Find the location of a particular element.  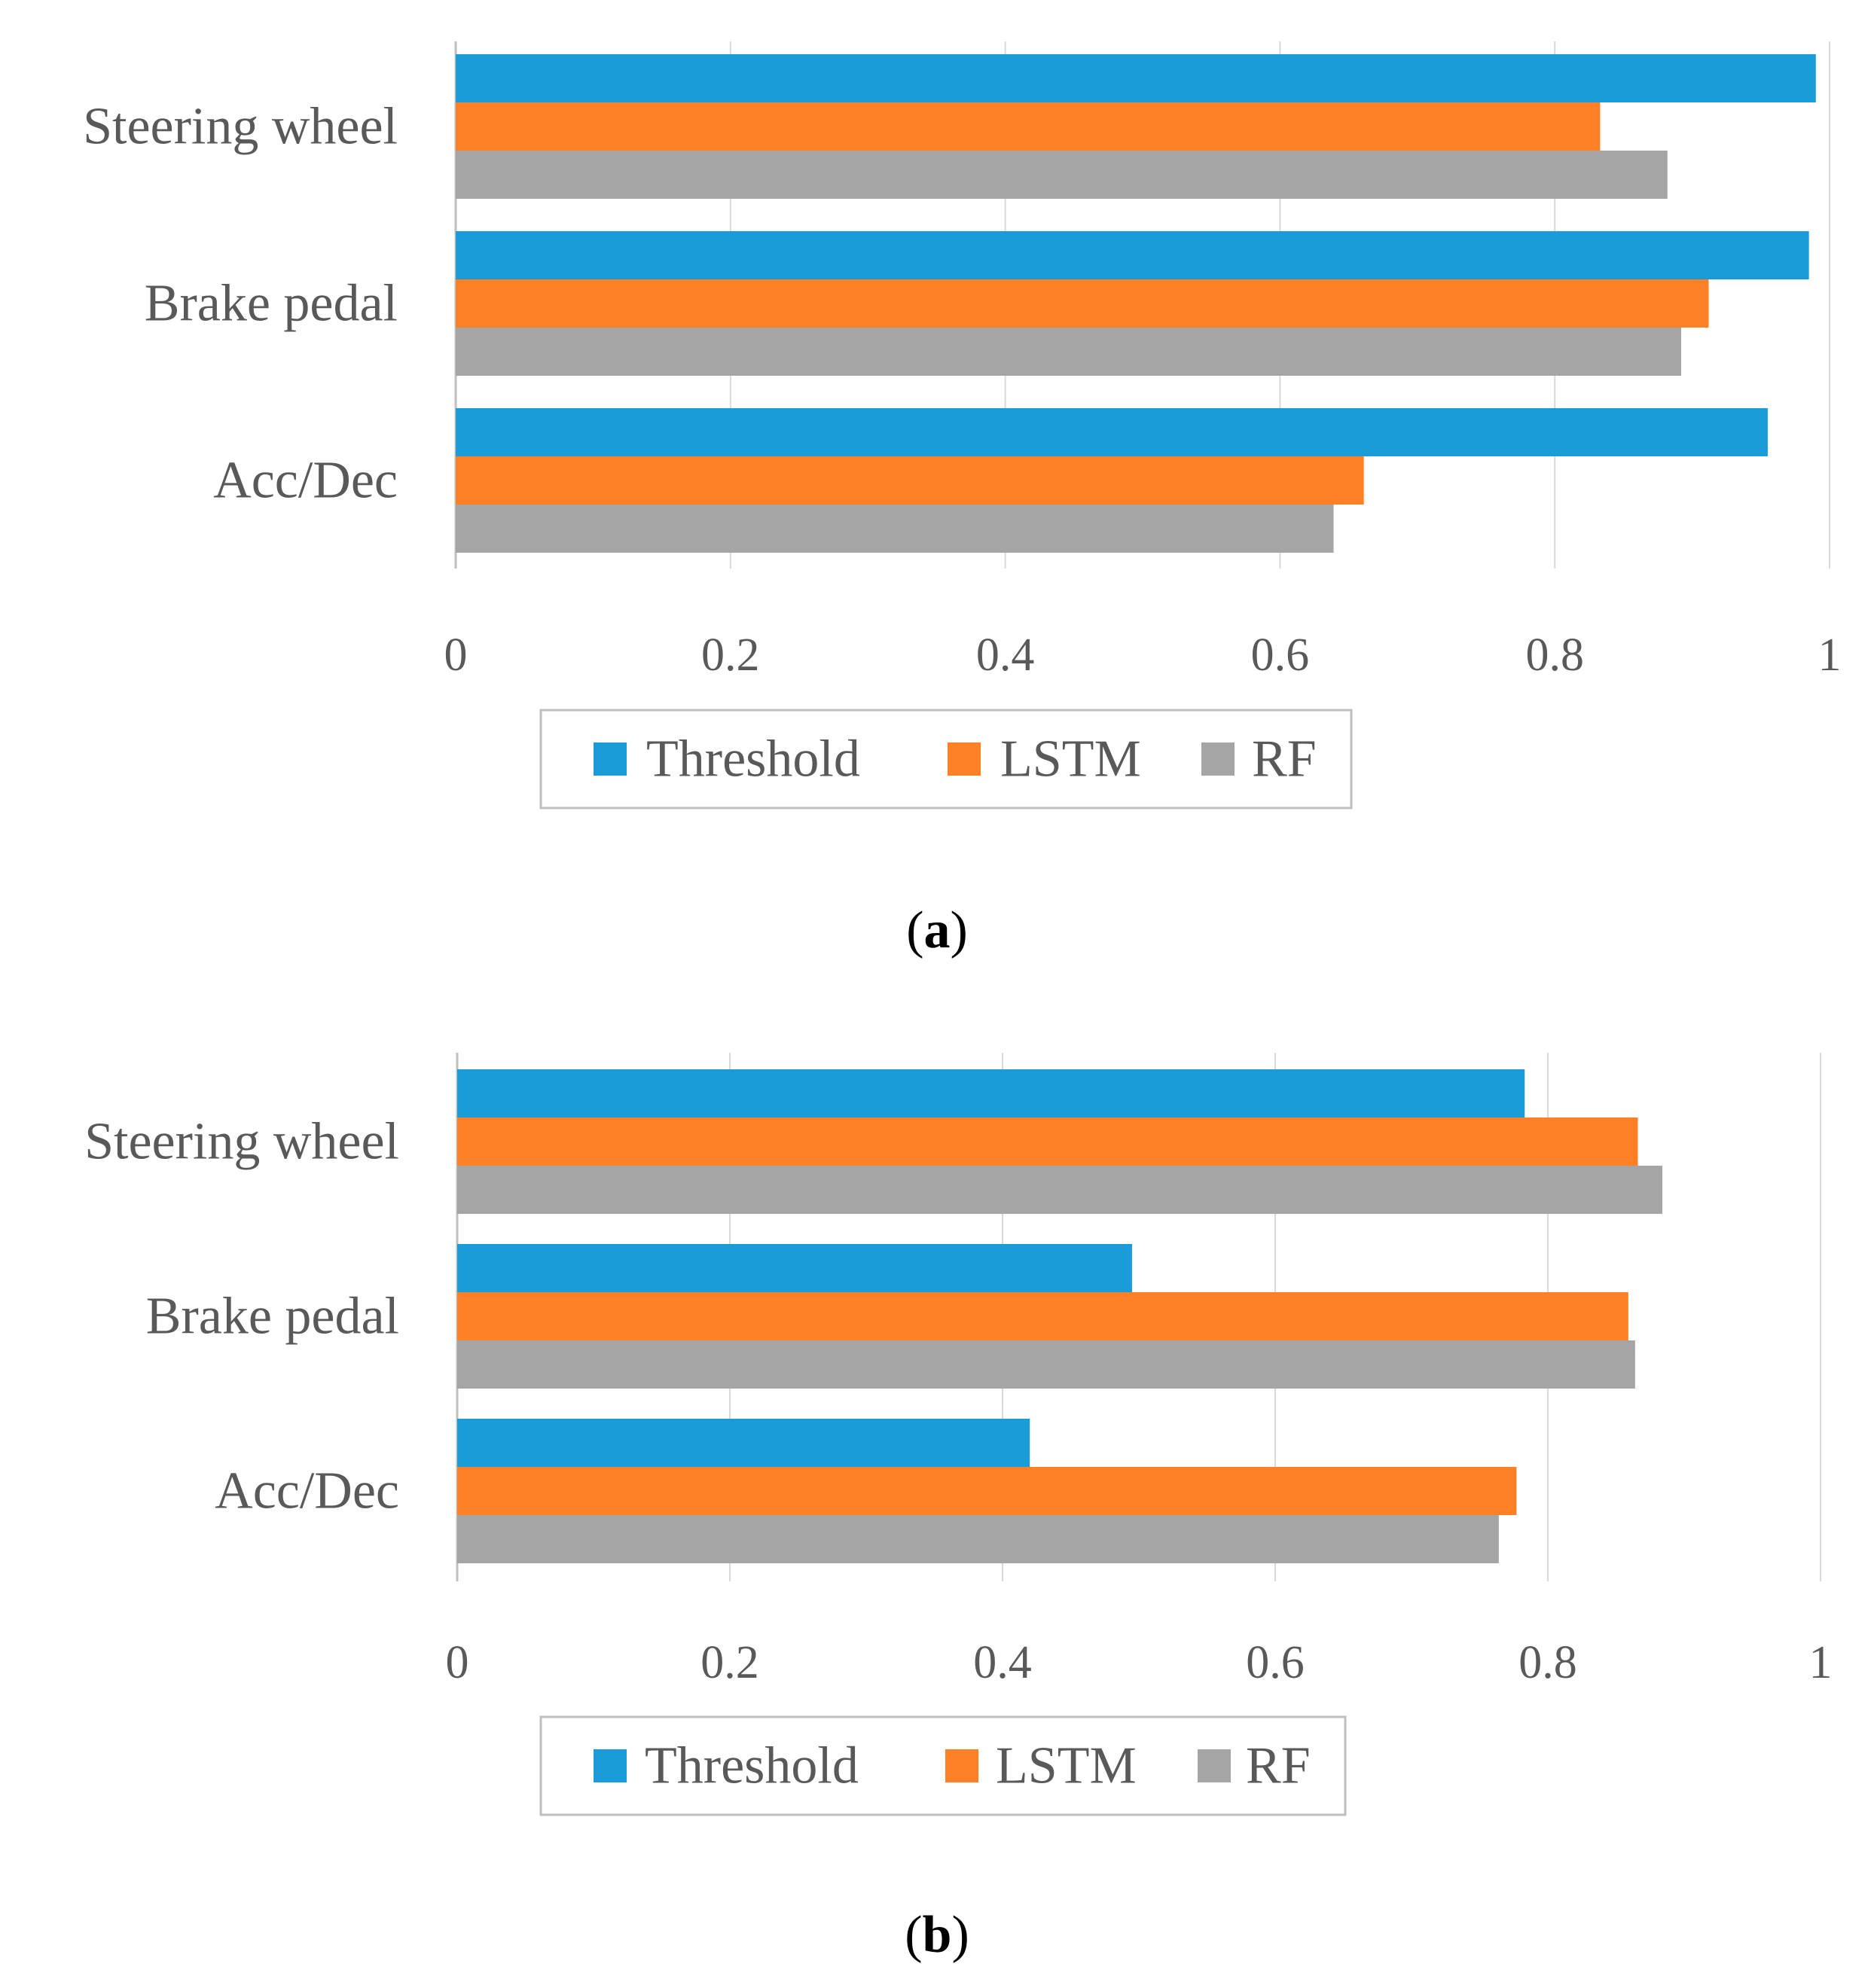

caption-letter: b is located at coordinates (937, 1935).